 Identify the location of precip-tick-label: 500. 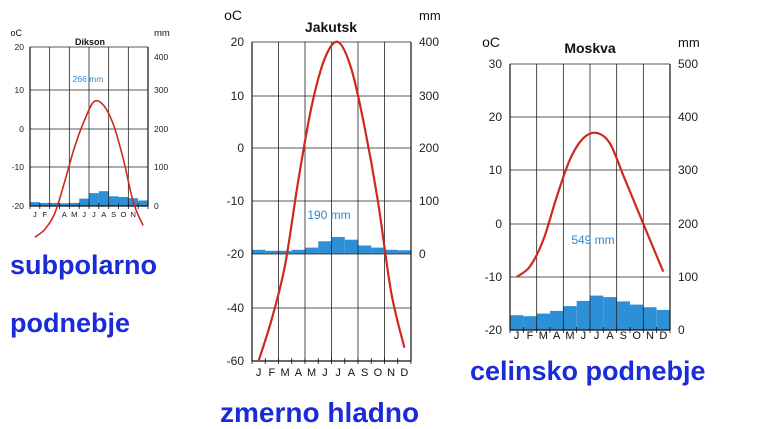
(688, 64).